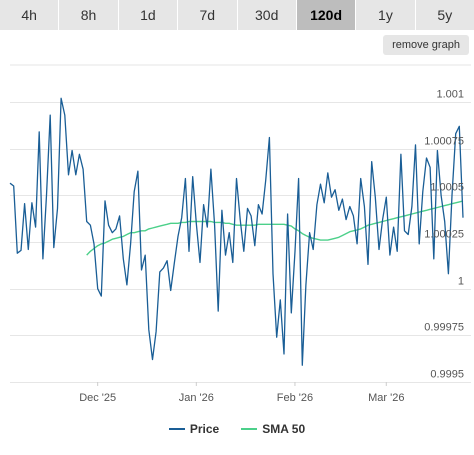 The image size is (474, 455). I want to click on sma-line-swatch, so click(249, 429).